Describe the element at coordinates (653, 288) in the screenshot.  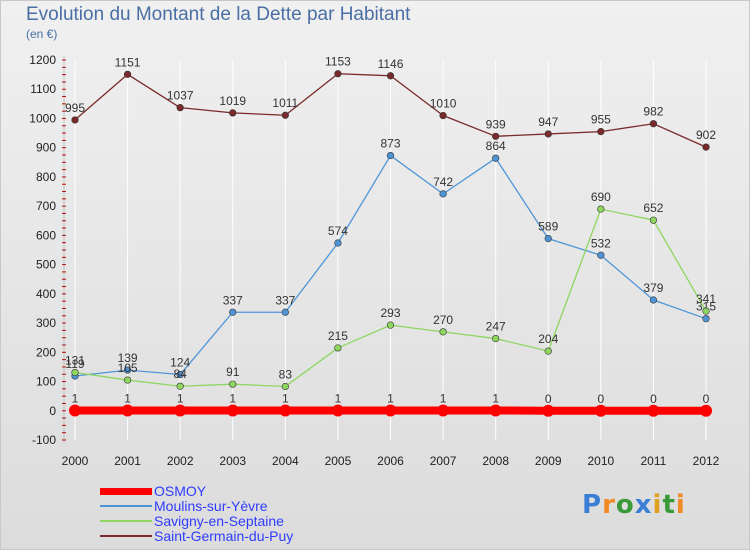
I see `data-label: 379` at that location.